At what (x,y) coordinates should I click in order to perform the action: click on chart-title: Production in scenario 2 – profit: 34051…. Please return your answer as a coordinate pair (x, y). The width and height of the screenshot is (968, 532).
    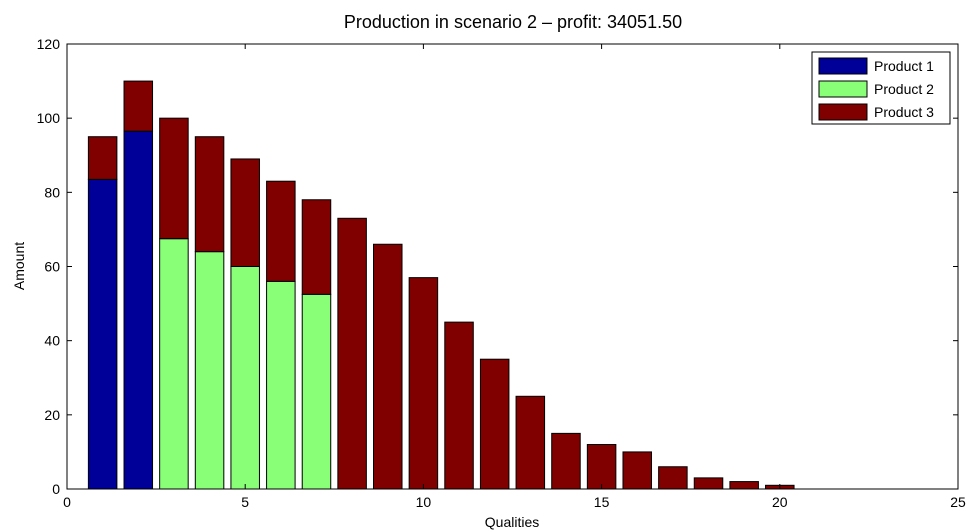
    Looking at the image, I should click on (513, 22).